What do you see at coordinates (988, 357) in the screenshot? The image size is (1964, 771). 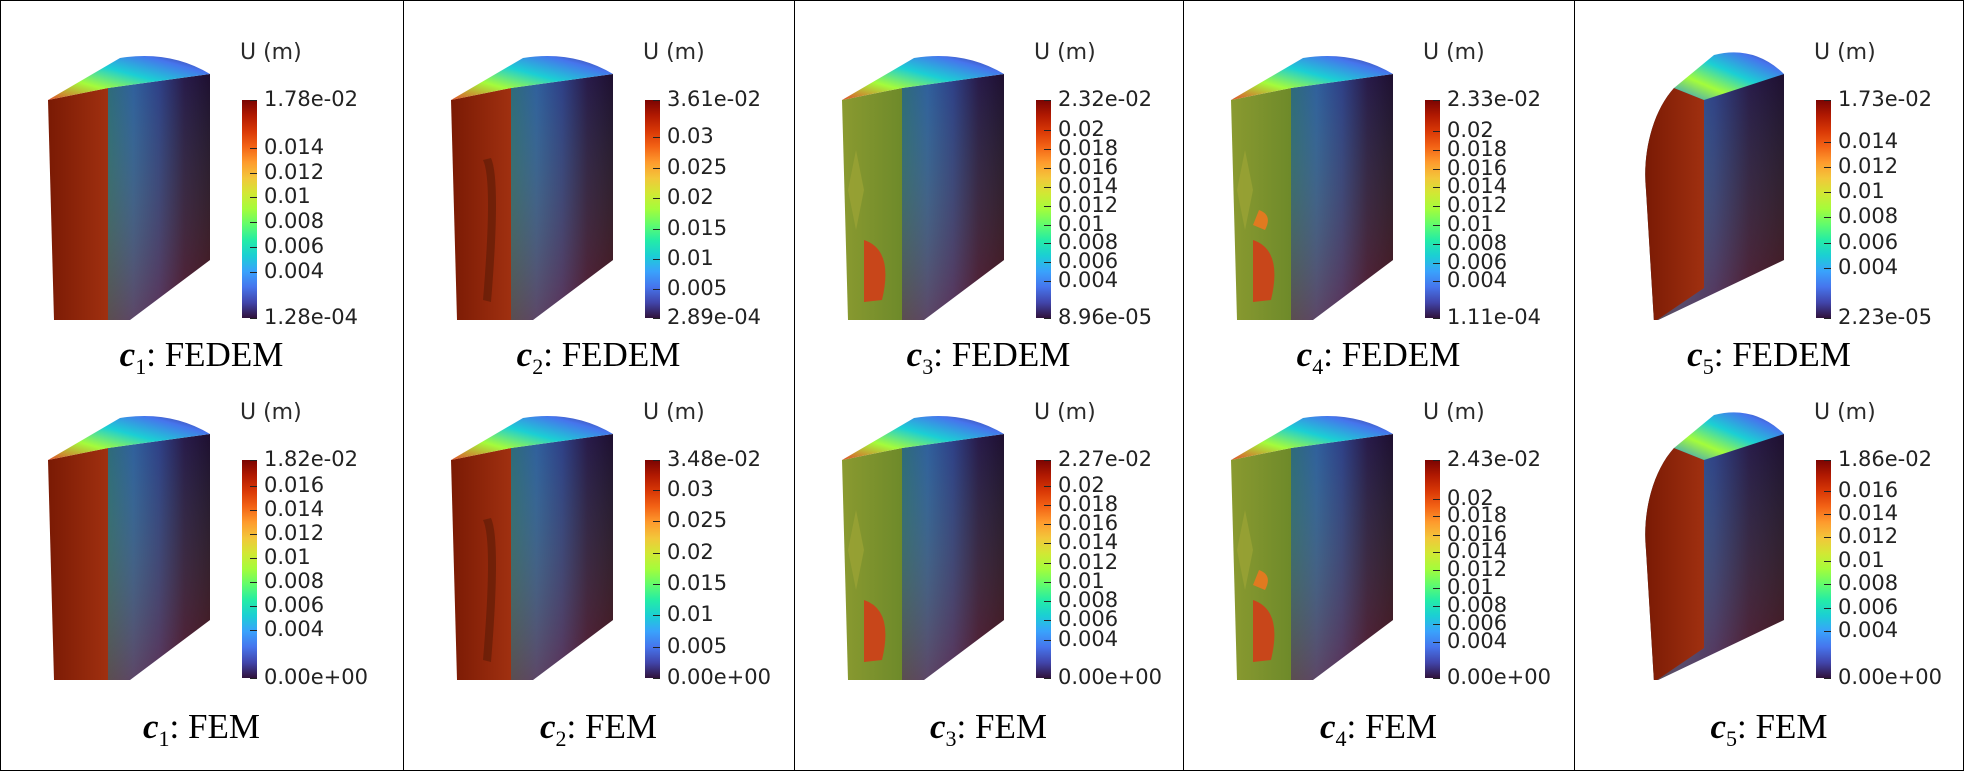 I see `panel-caption: c3: FEDEM` at bounding box center [988, 357].